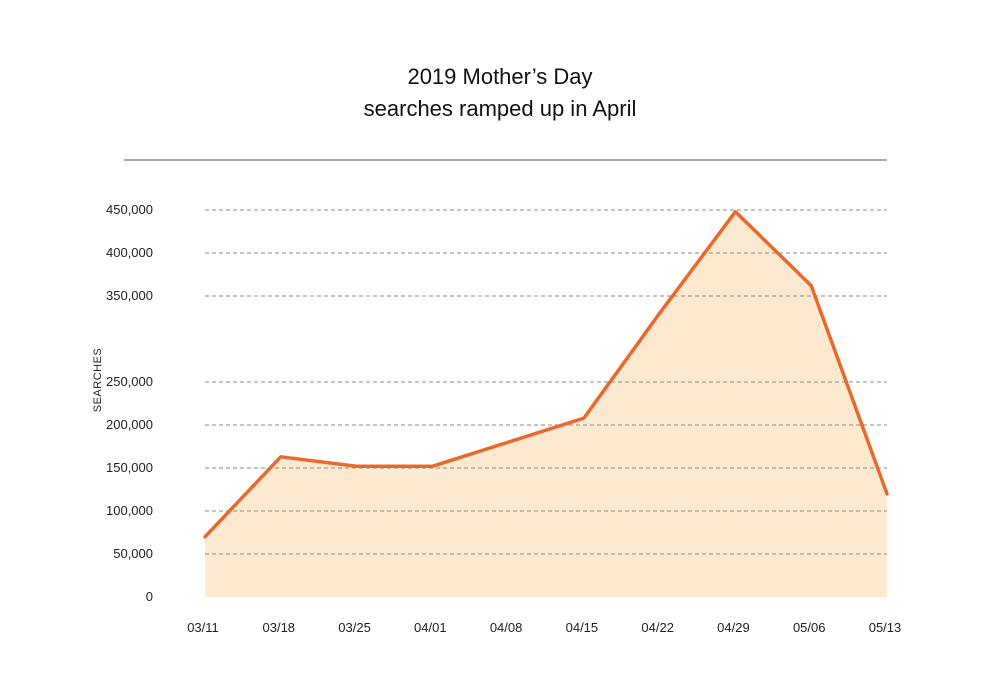 The width and height of the screenshot is (1000, 700). Describe the element at coordinates (129, 467) in the screenshot. I see `y-tick-label: 150,000` at that location.